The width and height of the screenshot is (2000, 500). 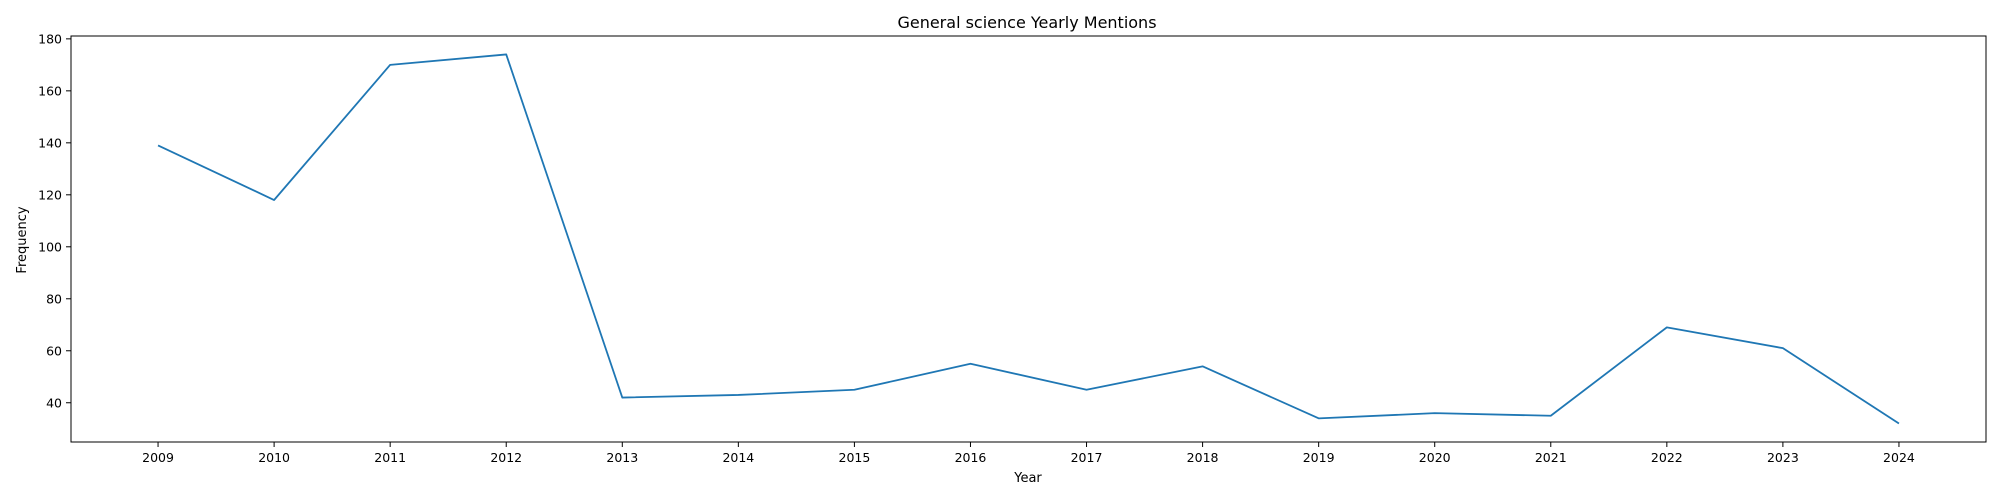 What do you see at coordinates (50, 142) in the screenshot?
I see `y-tick-label: 140` at bounding box center [50, 142].